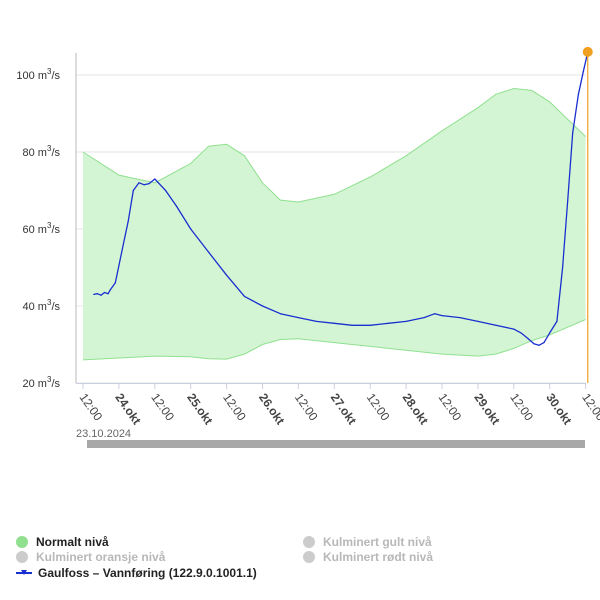  What do you see at coordinates (558, 409) in the screenshot?
I see `x-tick-label: 30.okt` at bounding box center [558, 409].